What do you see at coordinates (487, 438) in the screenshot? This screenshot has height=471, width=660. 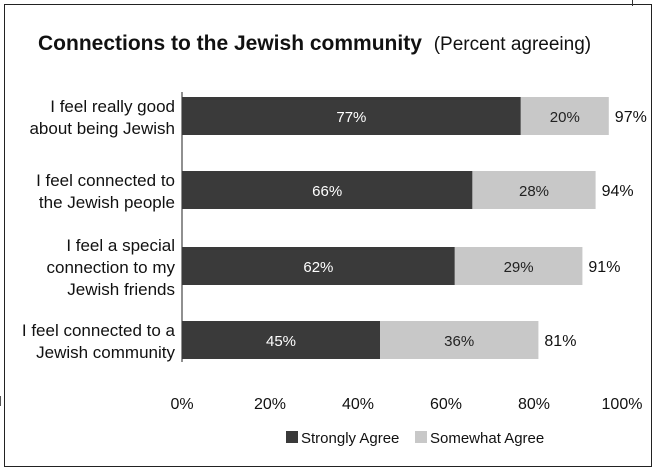 I see `legend-label: Somewhat Agree` at bounding box center [487, 438].